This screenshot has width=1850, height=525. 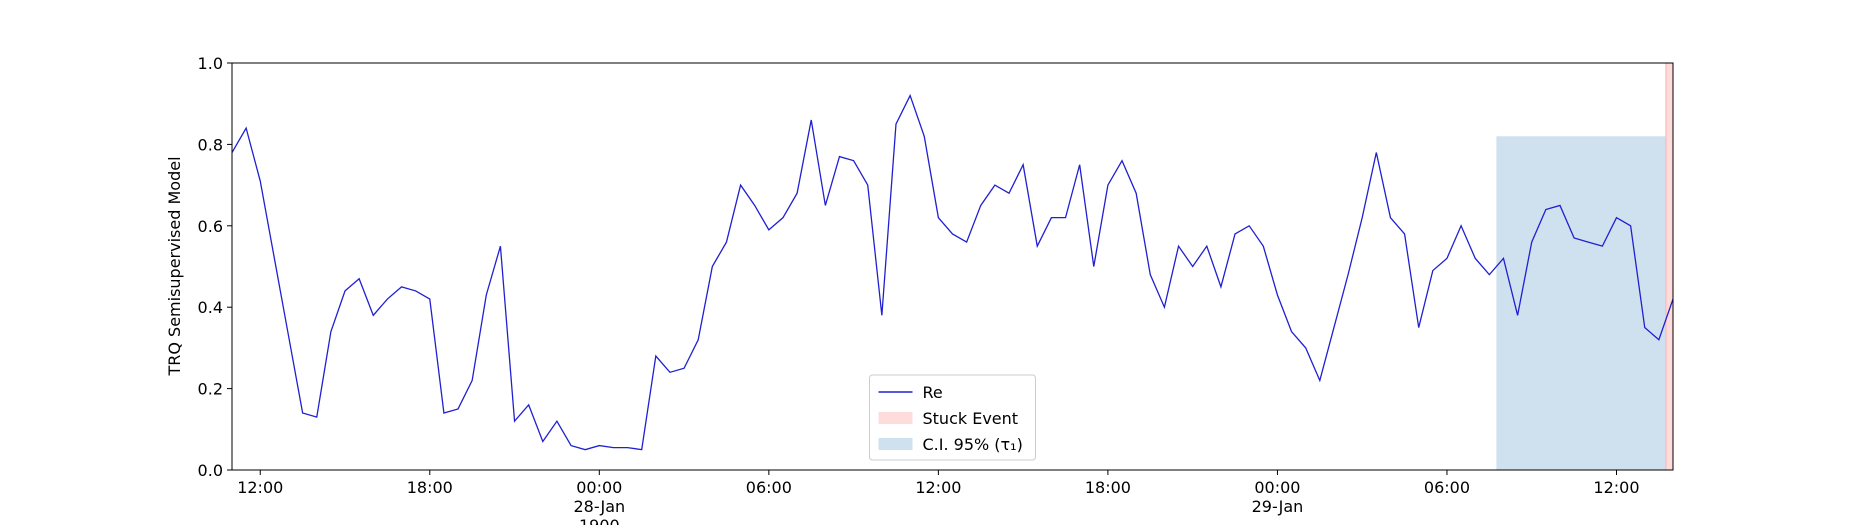 I want to click on legend-label: C.I. 95% (τ₁), so click(x=973, y=444).